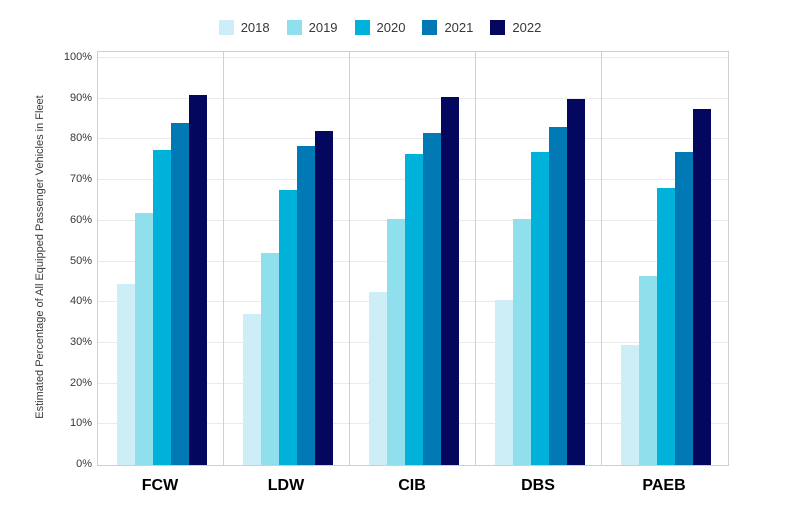 Image resolution: width=785 pixels, height=532 pixels. What do you see at coordinates (432, 299) in the screenshot?
I see `bar-CIB-2021` at bounding box center [432, 299].